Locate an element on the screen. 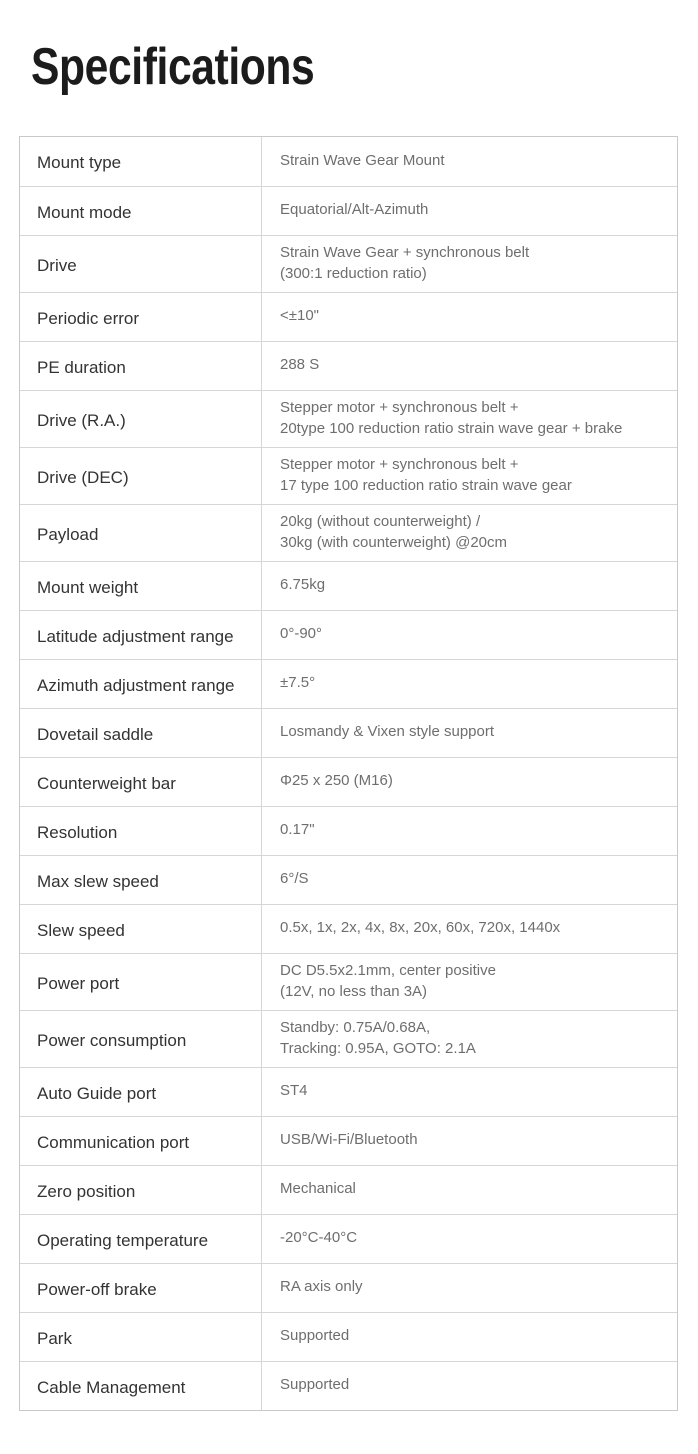 This screenshot has width=698, height=1454. spec-label: Mount mode is located at coordinates (84, 212).